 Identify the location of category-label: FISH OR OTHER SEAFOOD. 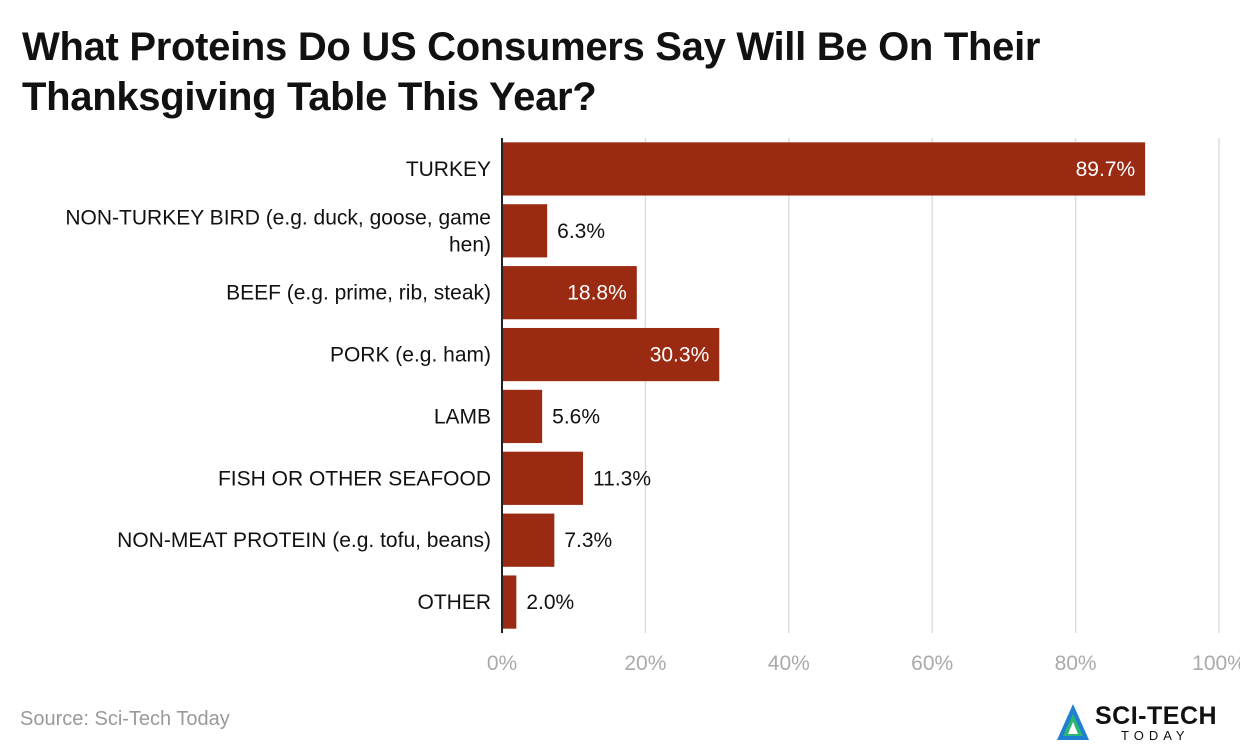
(354, 478).